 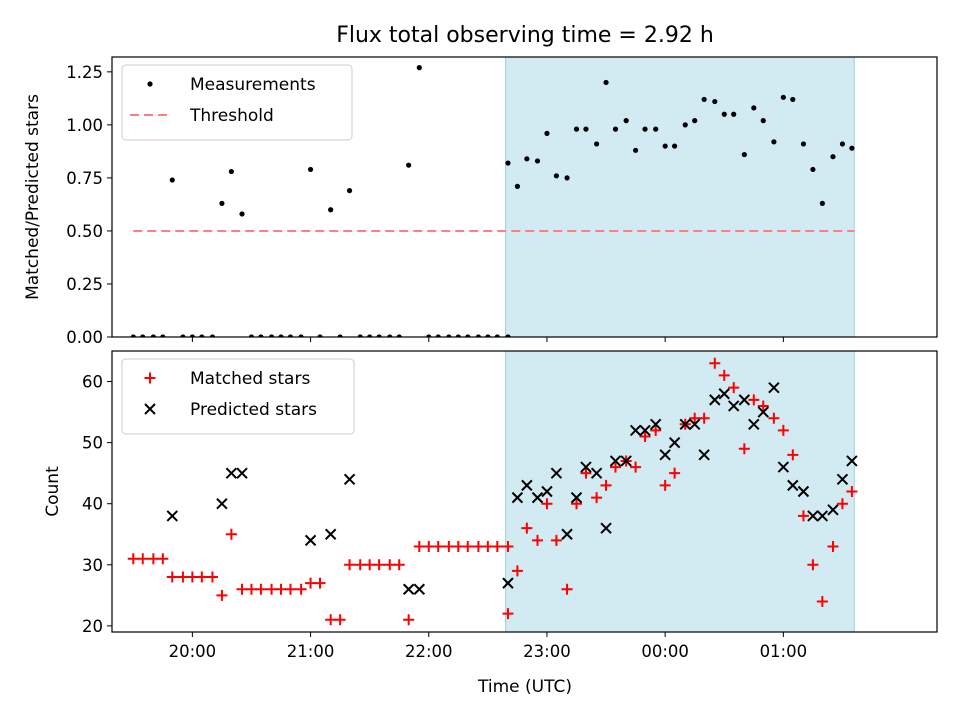 I want to click on legend-marker-matched, so click(x=150, y=378).